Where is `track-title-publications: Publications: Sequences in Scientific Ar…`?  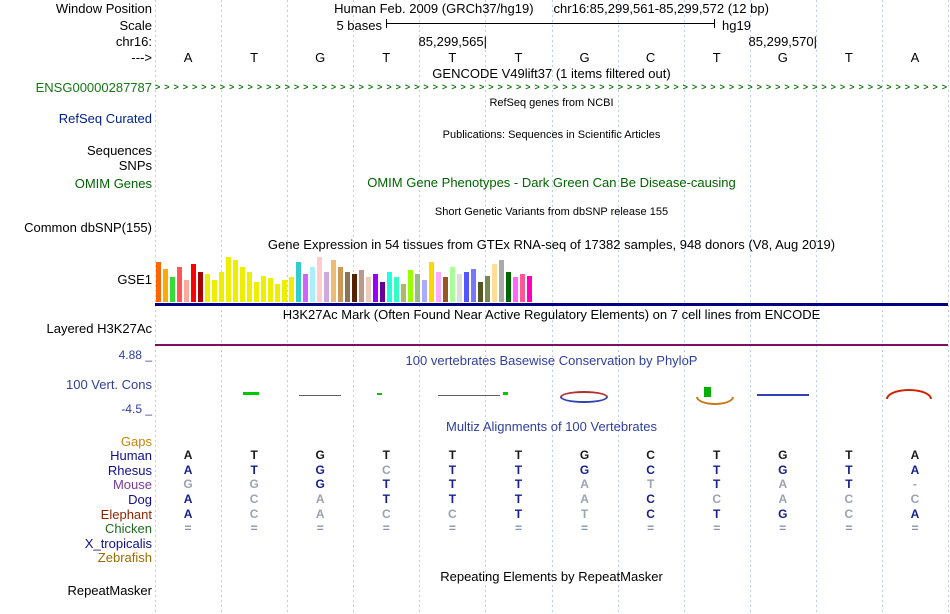
track-title-publications: Publications: Sequences in Scientific Ar… is located at coordinates (551, 135).